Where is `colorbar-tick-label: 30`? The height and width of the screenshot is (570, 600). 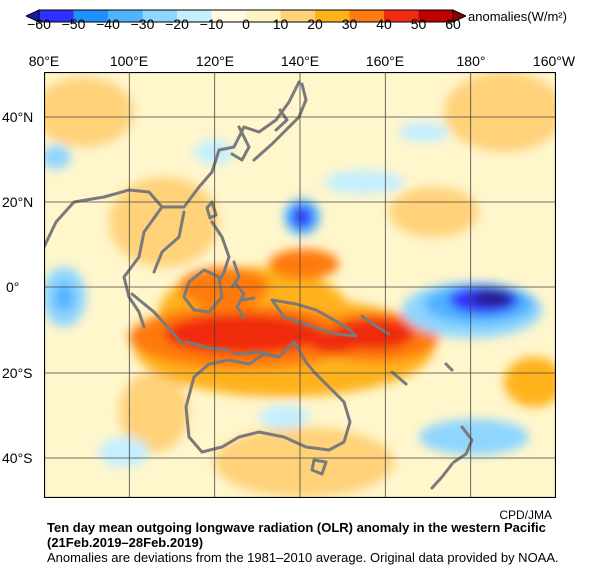
colorbar-tick-label: 30 is located at coordinates (349, 24).